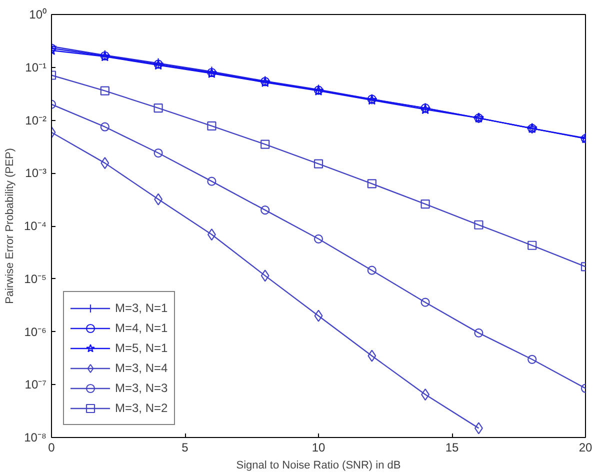 This screenshot has width=593, height=474. I want to click on y-axis-title: Pairwise Error Probability (PEP), so click(10, 226).